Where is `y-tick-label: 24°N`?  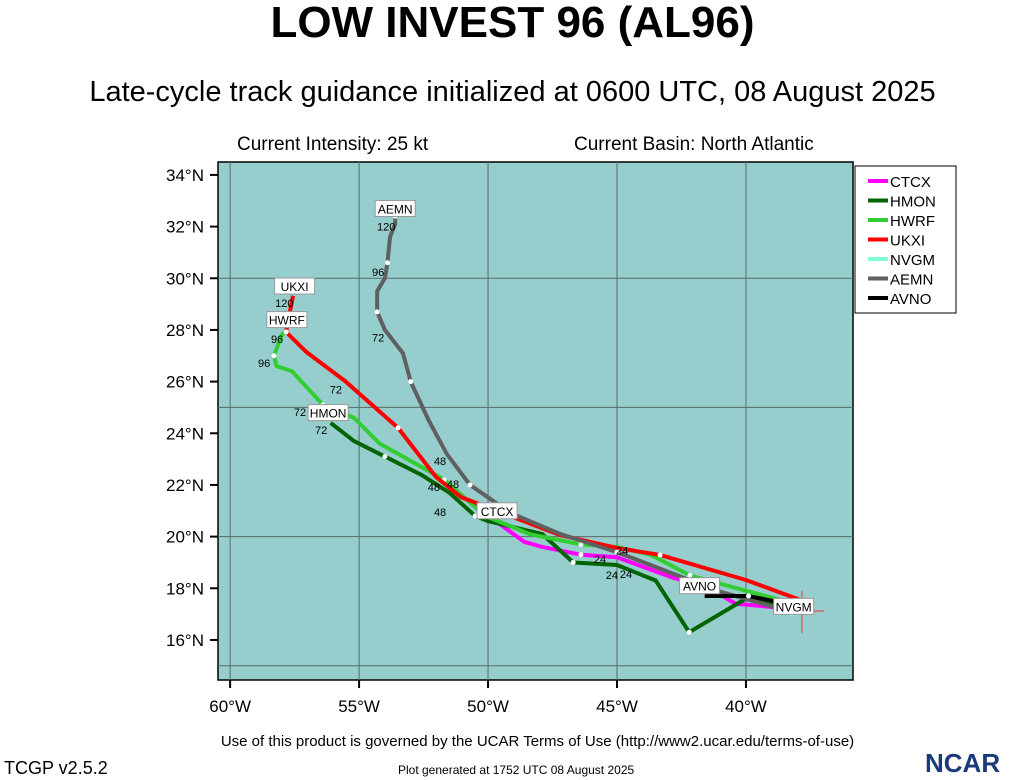 y-tick-label: 24°N is located at coordinates (185, 433).